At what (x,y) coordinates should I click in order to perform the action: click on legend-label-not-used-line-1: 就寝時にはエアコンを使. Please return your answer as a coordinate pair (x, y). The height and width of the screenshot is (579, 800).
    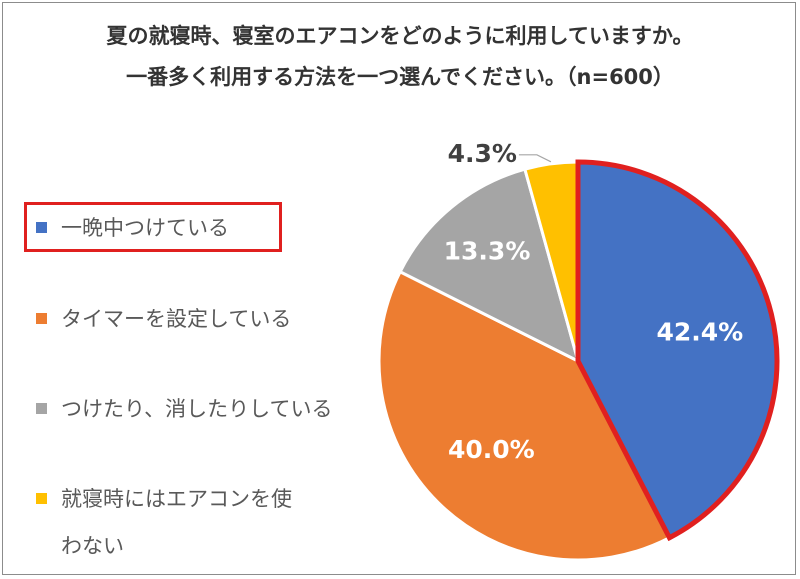
    Looking at the image, I should click on (176, 499).